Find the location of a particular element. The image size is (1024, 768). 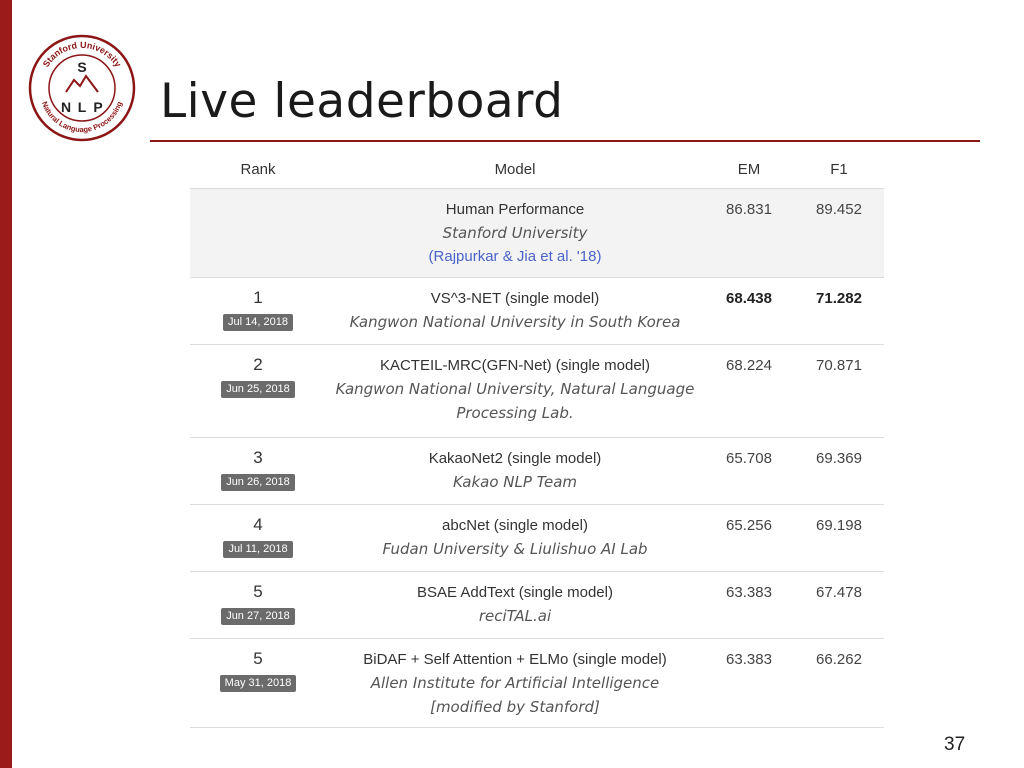

table-header: Rank Model EM F1 is located at coordinates (537, 169).